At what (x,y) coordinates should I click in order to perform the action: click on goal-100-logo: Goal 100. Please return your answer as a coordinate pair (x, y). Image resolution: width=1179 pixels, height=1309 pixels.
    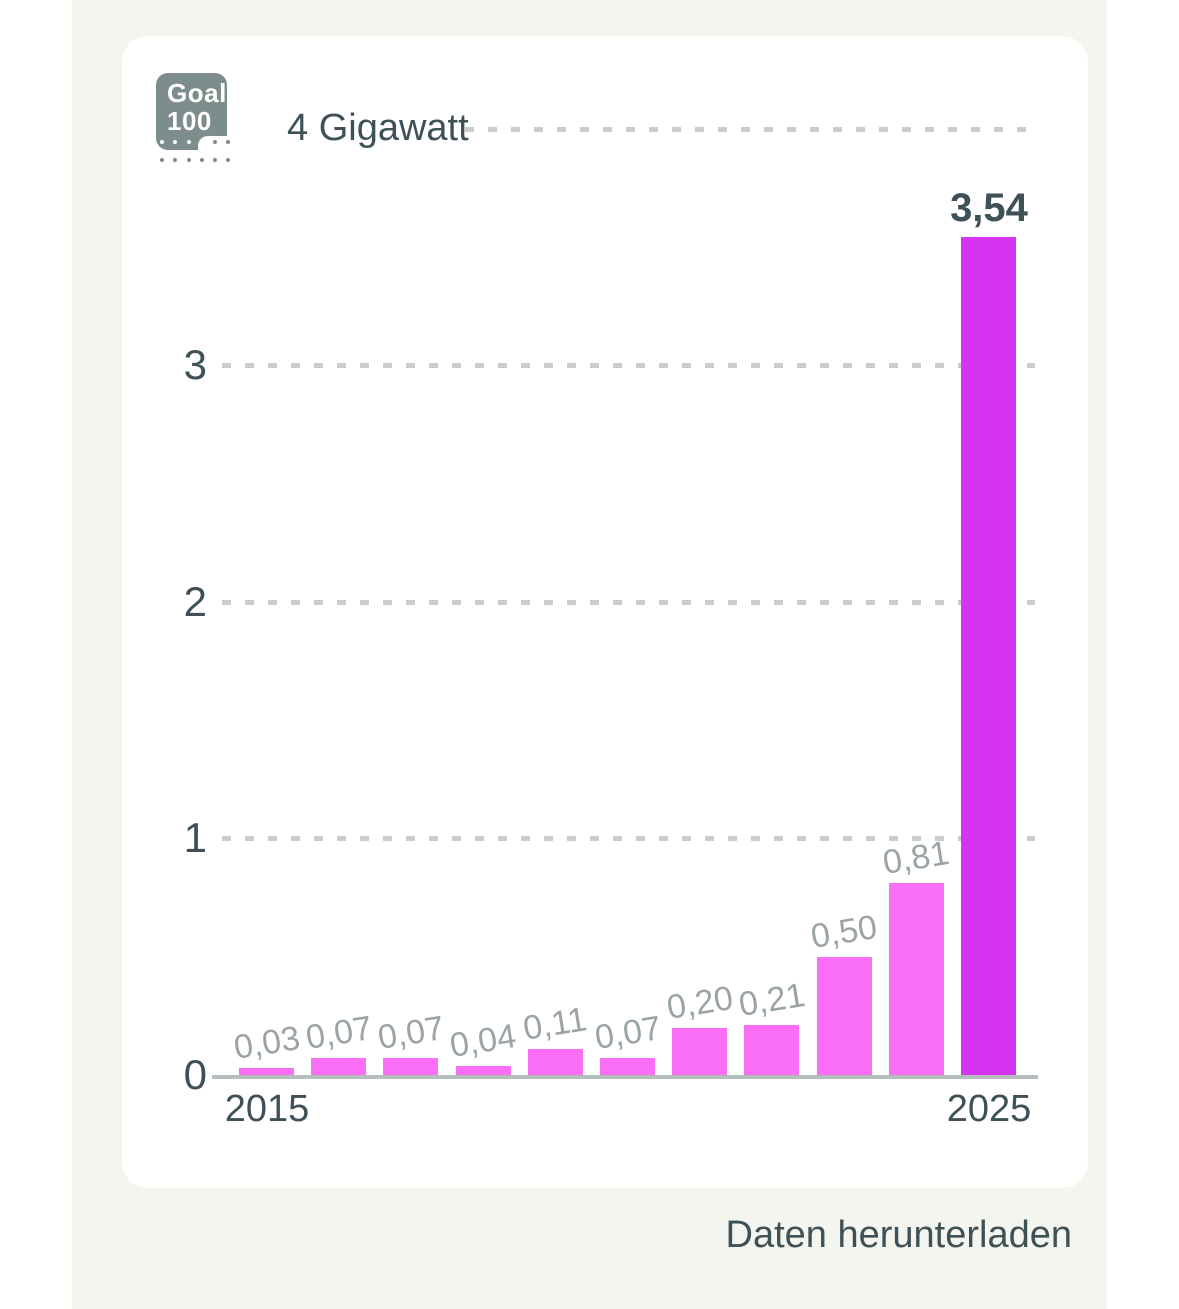
    Looking at the image, I should click on (193, 120).